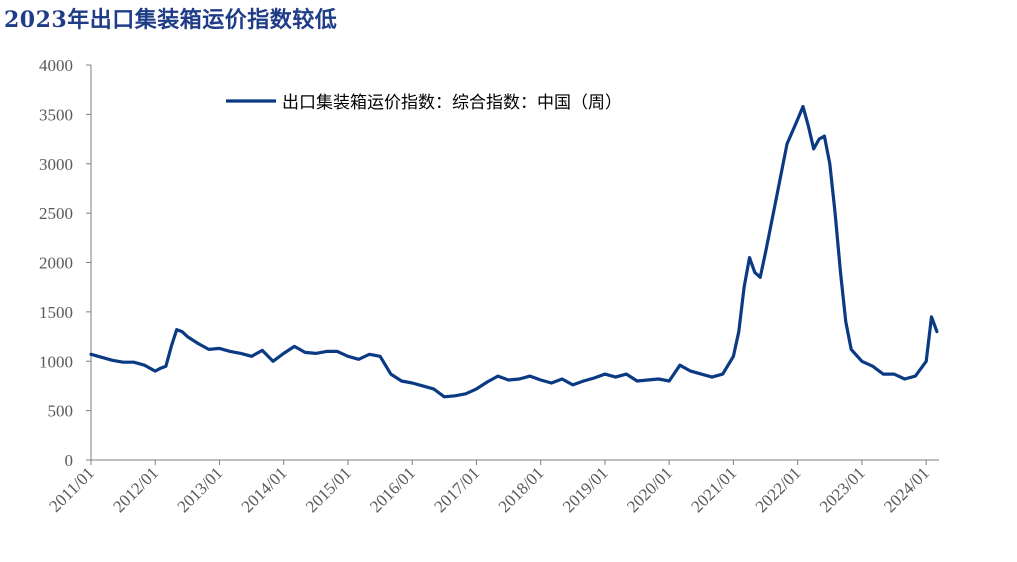 This screenshot has height=562, width=1017. I want to click on chart-title: 2023年出口集装箱运价指数较低, so click(171, 20).